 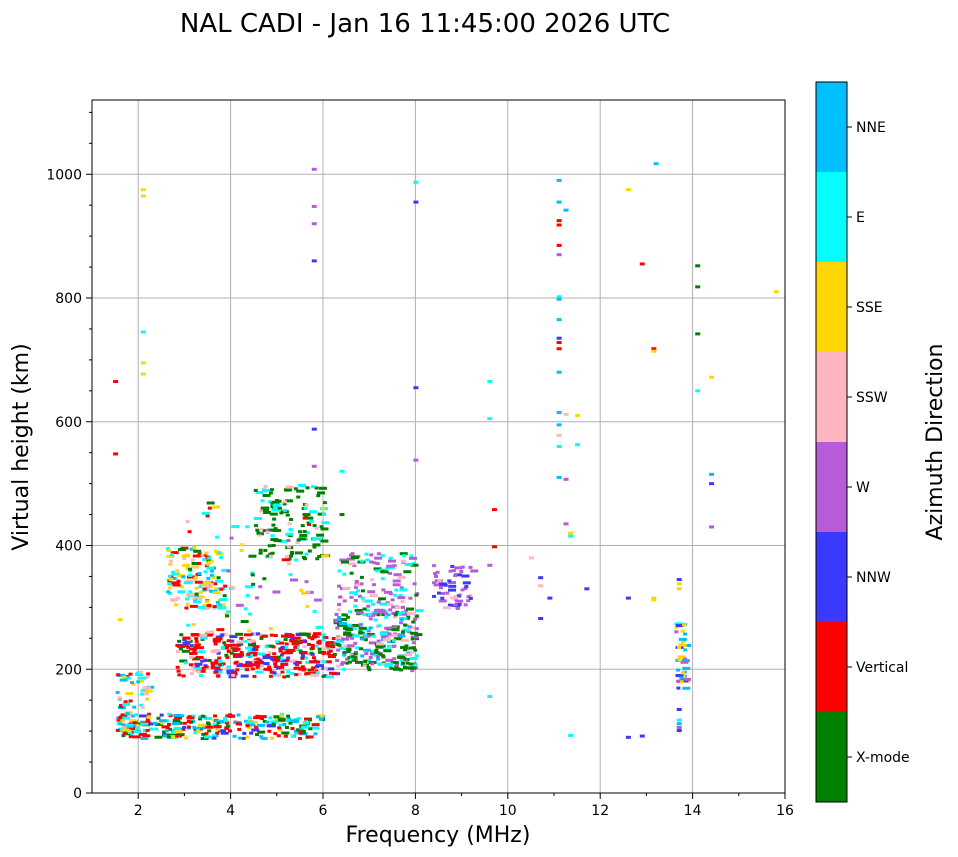 What do you see at coordinates (863, 488) in the screenshot?
I see `colorbar-tick-label: W` at bounding box center [863, 488].